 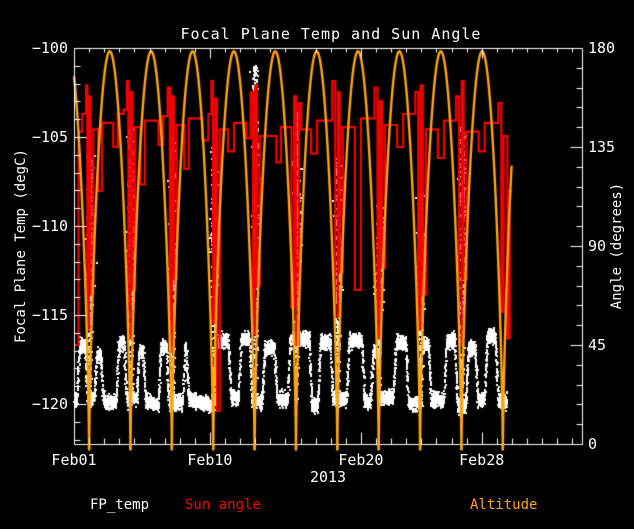 What do you see at coordinates (210, 460) in the screenshot?
I see `x-tick-label: Feb10` at bounding box center [210, 460].